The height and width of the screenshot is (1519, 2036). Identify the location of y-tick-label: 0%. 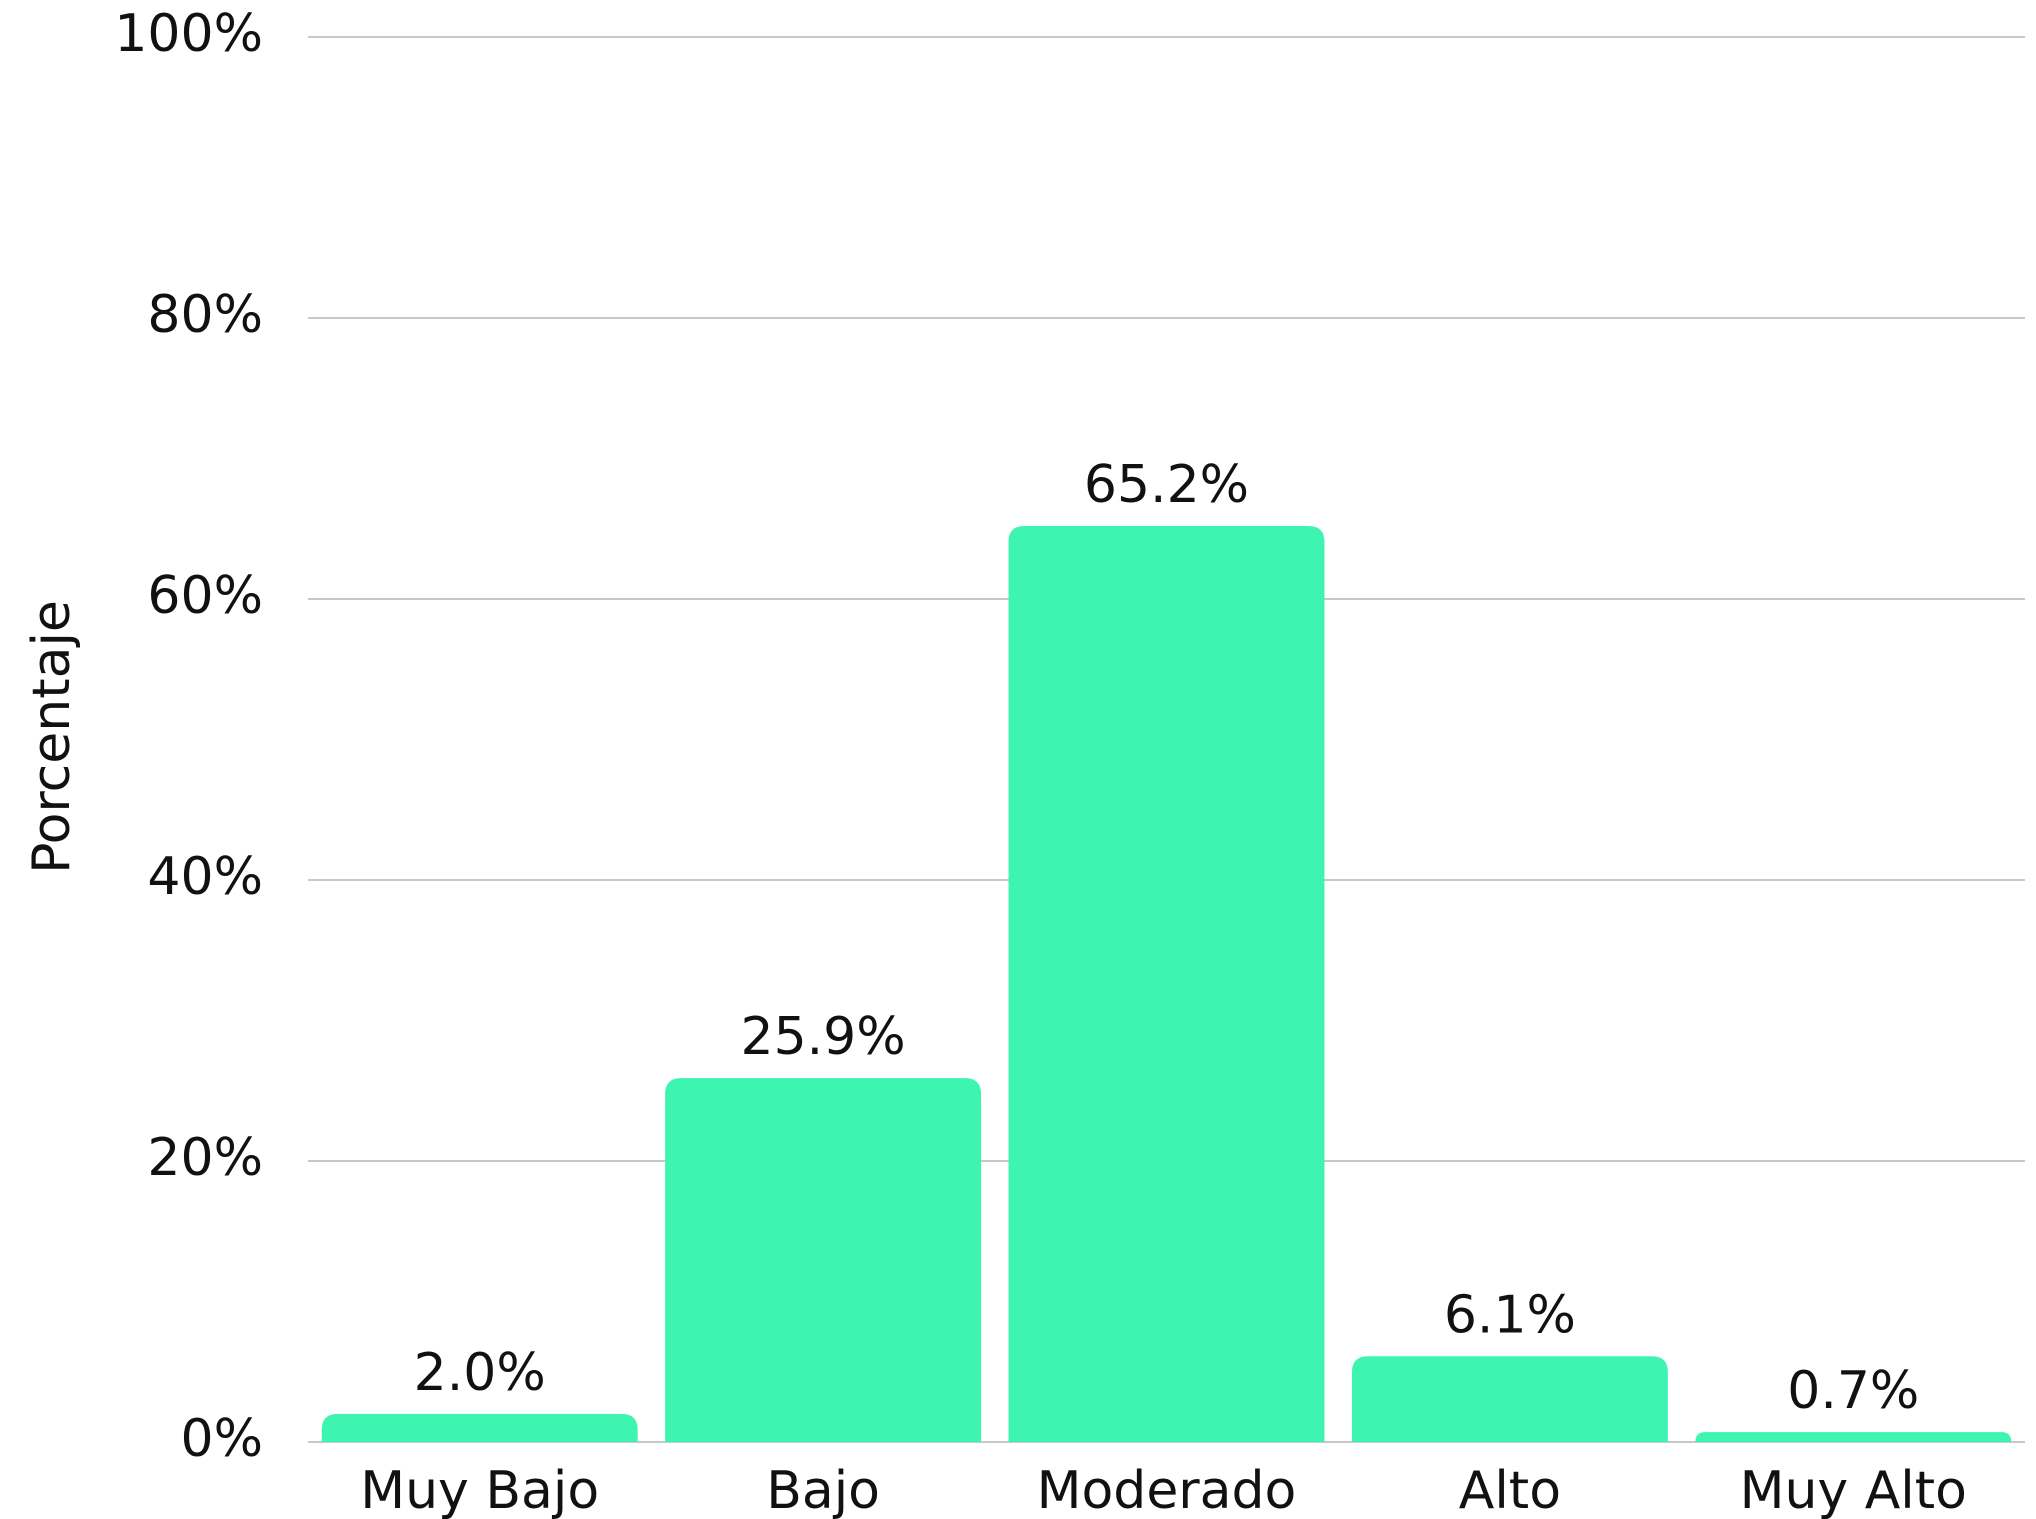
(222, 1439).